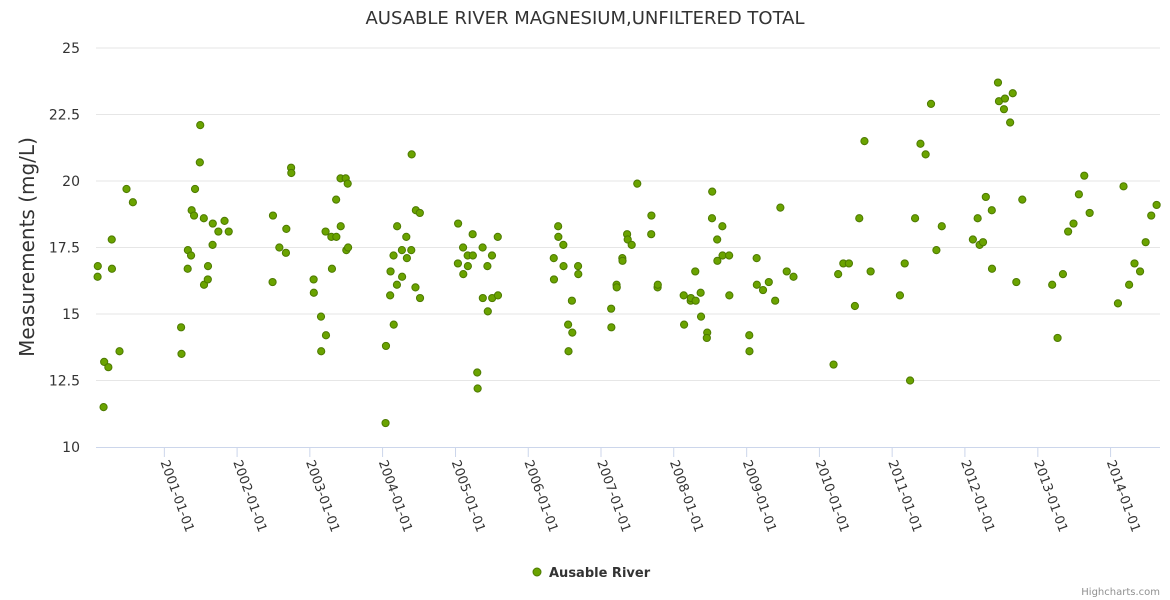 This screenshot has height=600, width=1170. What do you see at coordinates (600, 573) in the screenshot?
I see `legend-label: Ausable River` at bounding box center [600, 573].